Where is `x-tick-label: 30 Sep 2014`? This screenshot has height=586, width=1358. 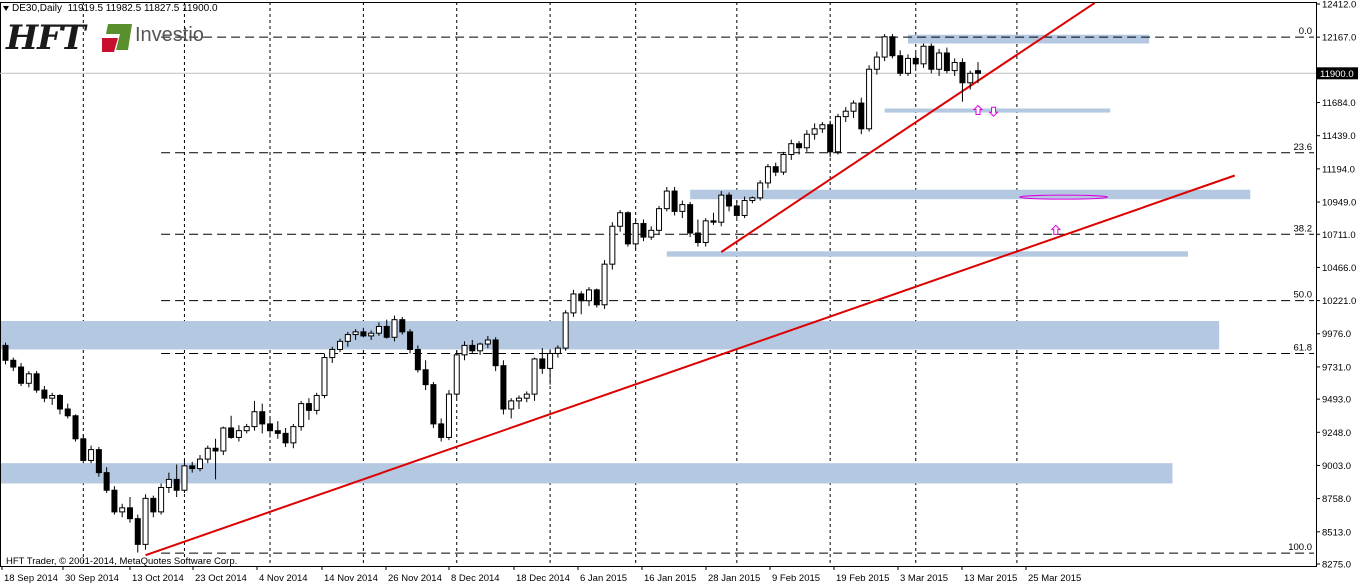
x-tick-label: 30 Sep 2014 is located at coordinates (92, 578).